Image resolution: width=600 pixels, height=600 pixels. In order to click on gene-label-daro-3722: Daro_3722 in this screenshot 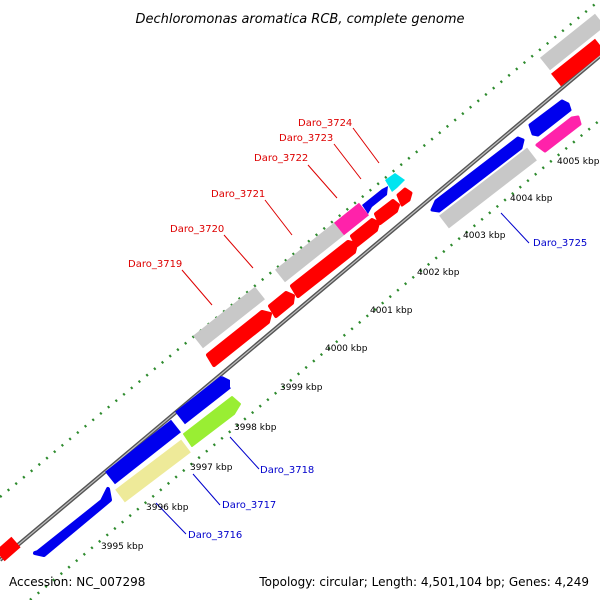, I will do `click(281, 158)`.